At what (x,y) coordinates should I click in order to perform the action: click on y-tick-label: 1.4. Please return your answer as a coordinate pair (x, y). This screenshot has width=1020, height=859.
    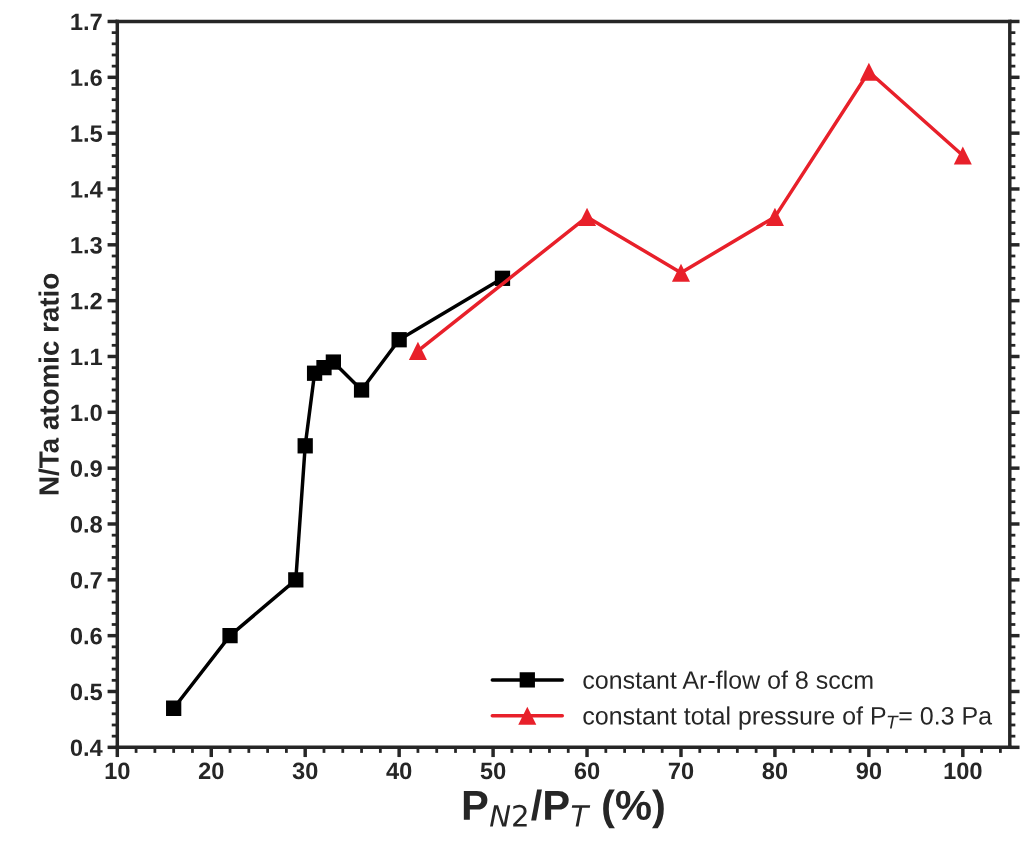
    Looking at the image, I should click on (87, 189).